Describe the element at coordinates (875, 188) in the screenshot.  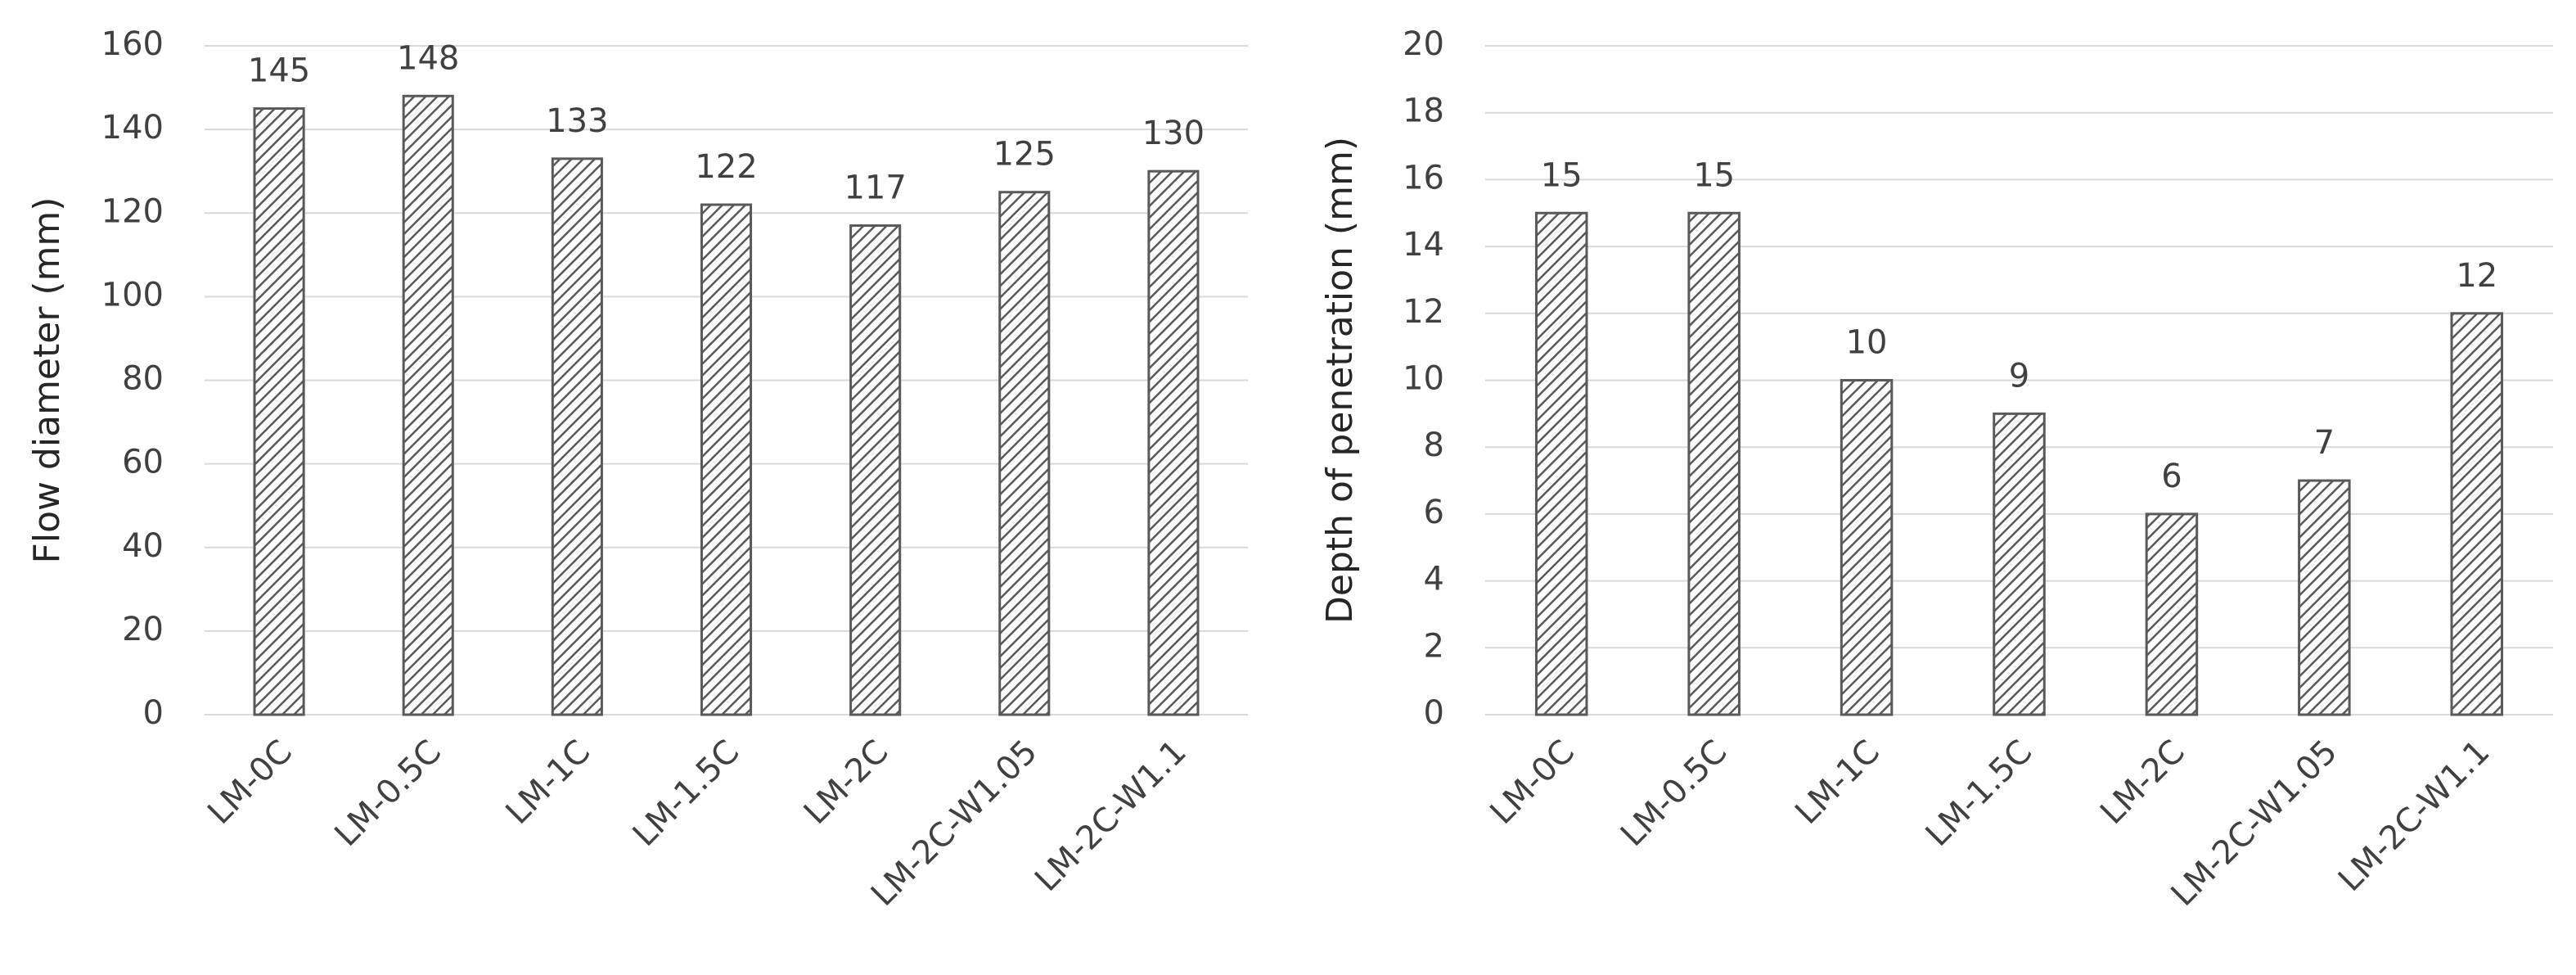
I see `data-label: 117` at that location.